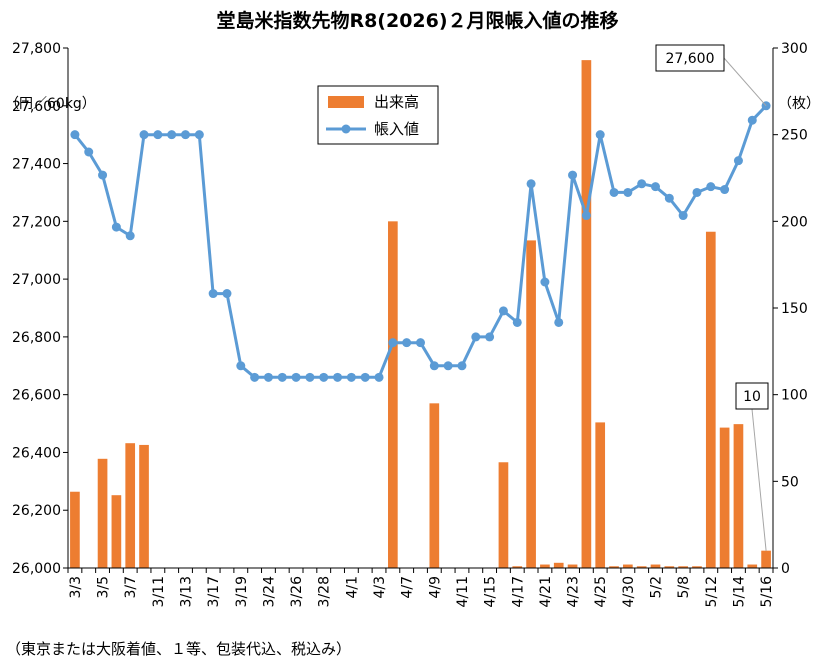 The height and width of the screenshot is (665, 835). What do you see at coordinates (435, 587) in the screenshot?
I see `x-tick-label: 4/9` at bounding box center [435, 587].